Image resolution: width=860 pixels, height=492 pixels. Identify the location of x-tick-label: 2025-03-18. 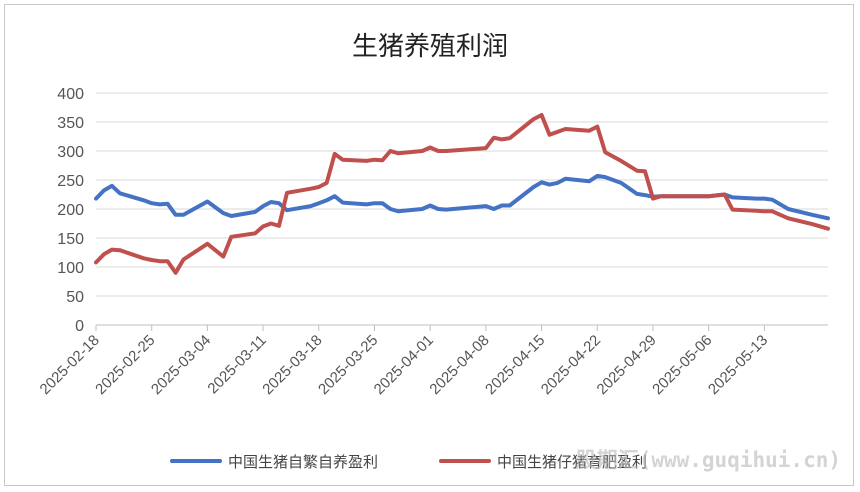
(292, 365).